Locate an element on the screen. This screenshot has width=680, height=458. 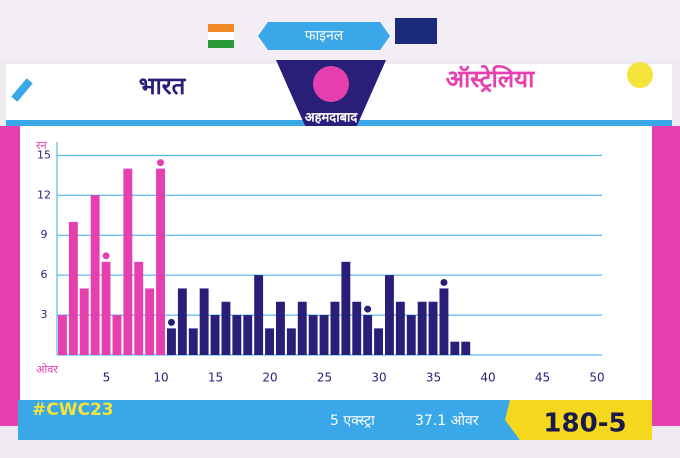
overs: 37.1 ओवर is located at coordinates (447, 420).